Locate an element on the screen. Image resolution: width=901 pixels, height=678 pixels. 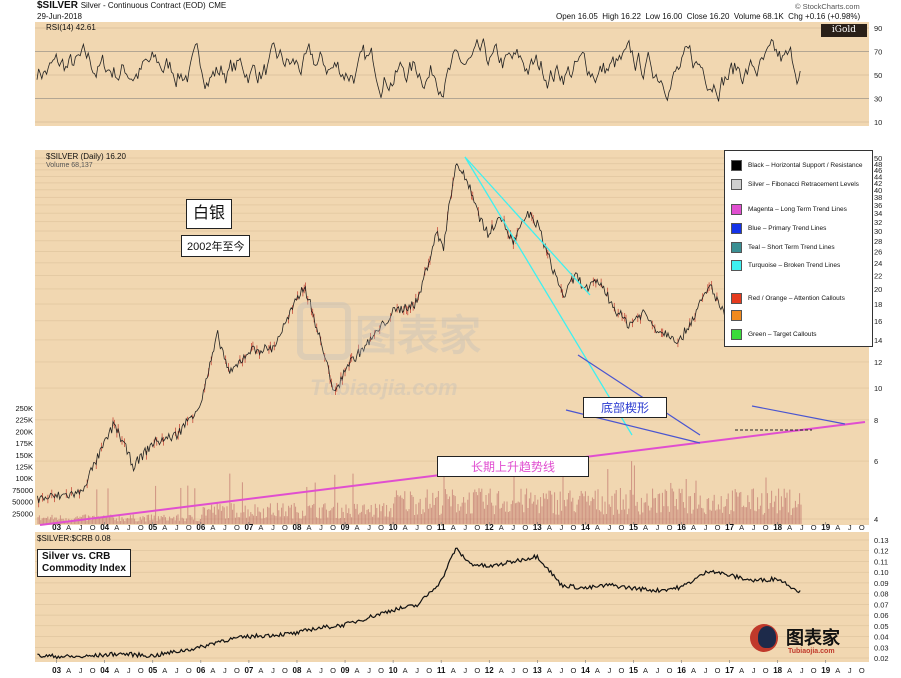
volume-label: Volume 68,137 is located at coordinates (69, 165).